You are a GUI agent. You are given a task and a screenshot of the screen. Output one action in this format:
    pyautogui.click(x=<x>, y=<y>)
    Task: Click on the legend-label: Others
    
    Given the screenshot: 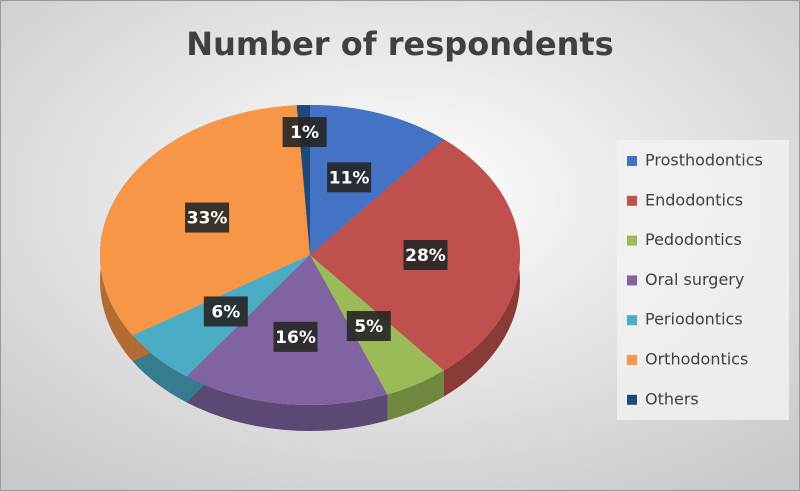 What is the action you would take?
    pyautogui.click(x=672, y=398)
    